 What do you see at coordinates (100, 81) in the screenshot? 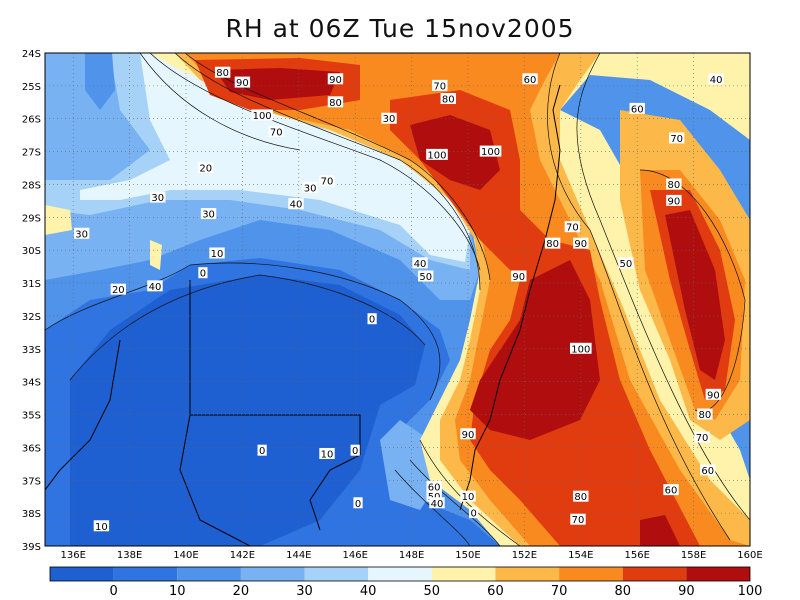
I see `band-10-20-north` at bounding box center [100, 81].